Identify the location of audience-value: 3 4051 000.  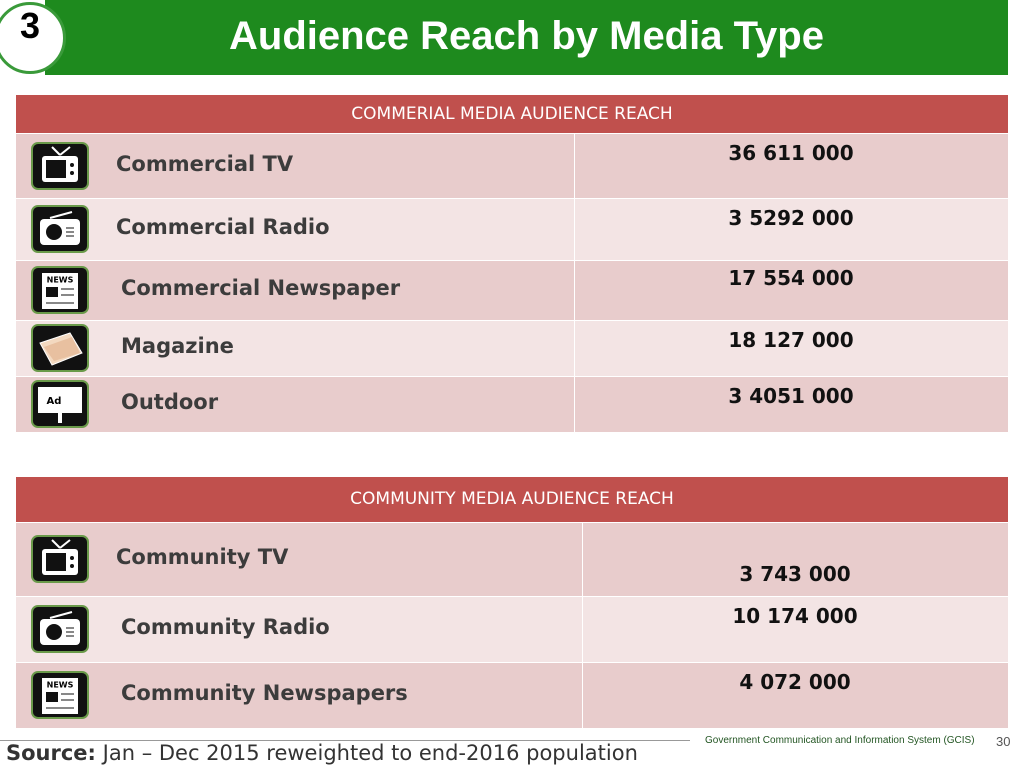
(791, 396).